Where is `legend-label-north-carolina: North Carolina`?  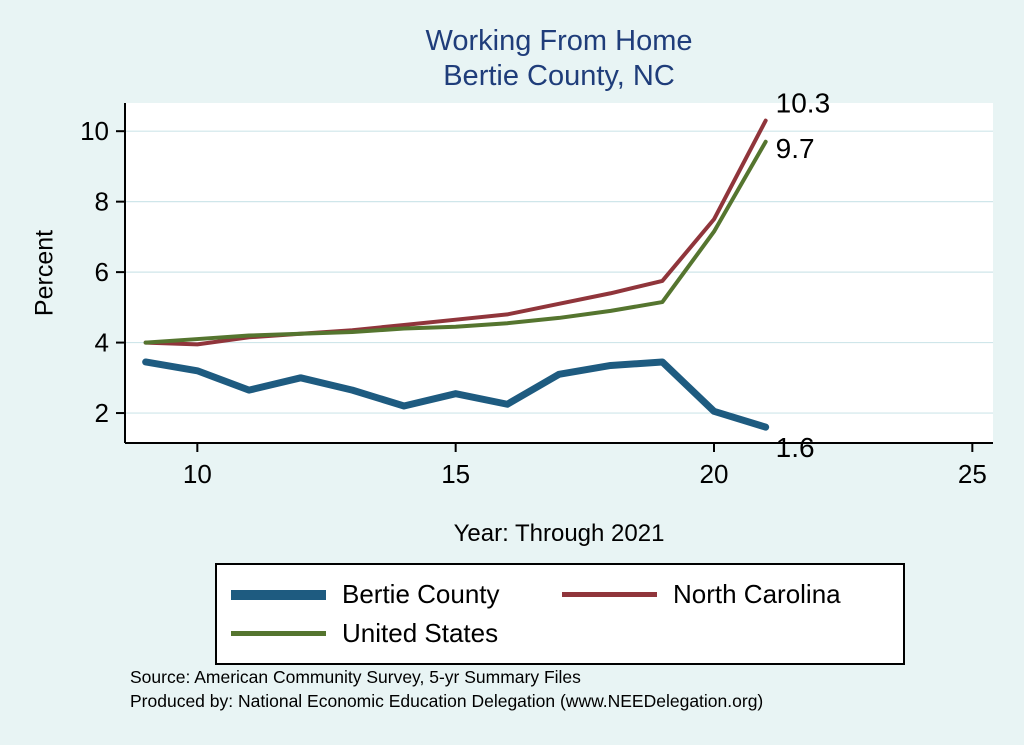 legend-label-north-carolina: North Carolina is located at coordinates (757, 594).